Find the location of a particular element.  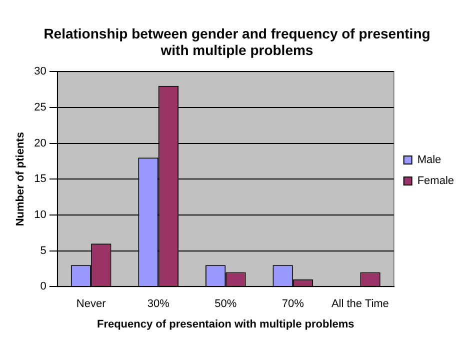

chart-title: Relationship between gender and frequency of presenting with multiple problems is located at coordinates (237, 41).